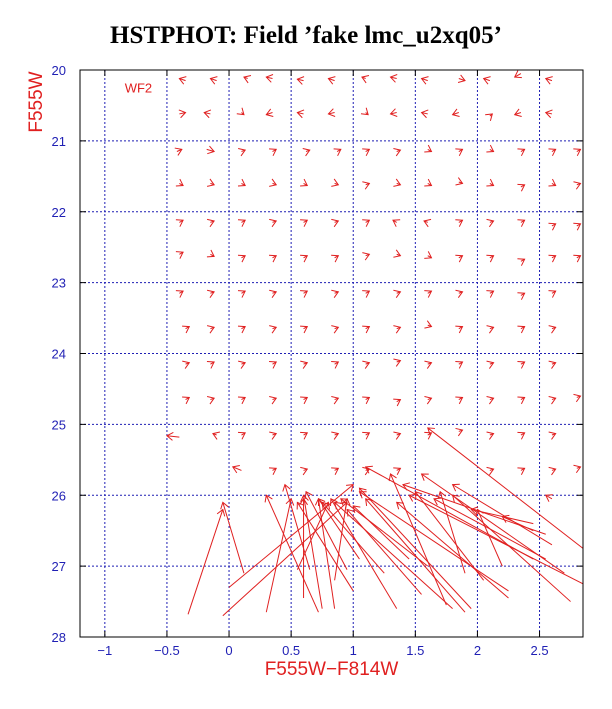  What do you see at coordinates (228, 650) in the screenshot?
I see `x-tick-label: 0` at bounding box center [228, 650].